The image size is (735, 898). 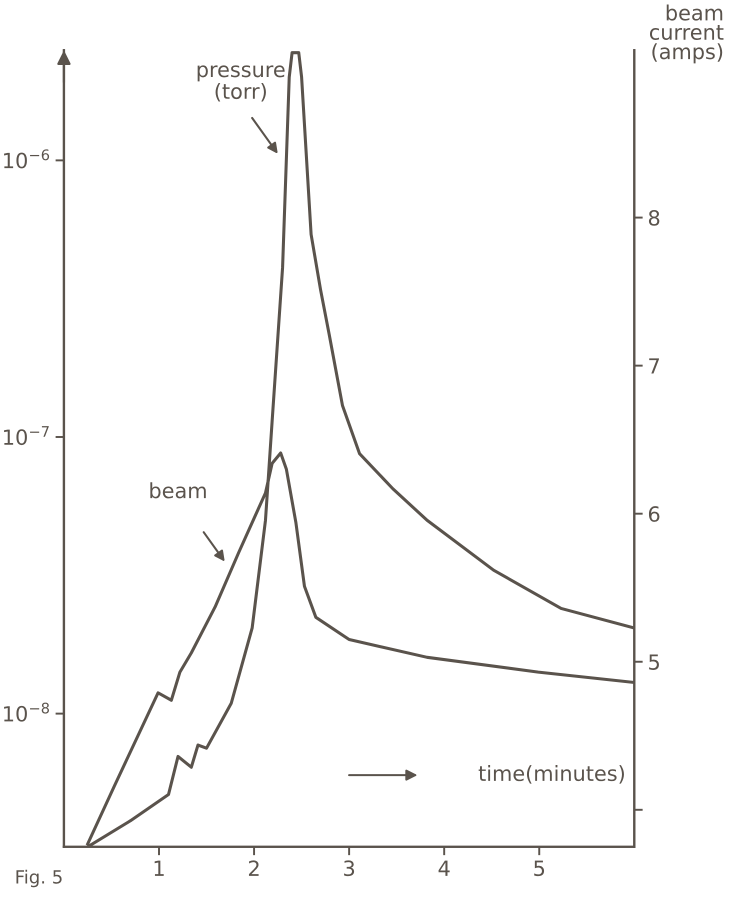 What do you see at coordinates (253, 868) in the screenshot?
I see `x-tick-label: 2` at bounding box center [253, 868].